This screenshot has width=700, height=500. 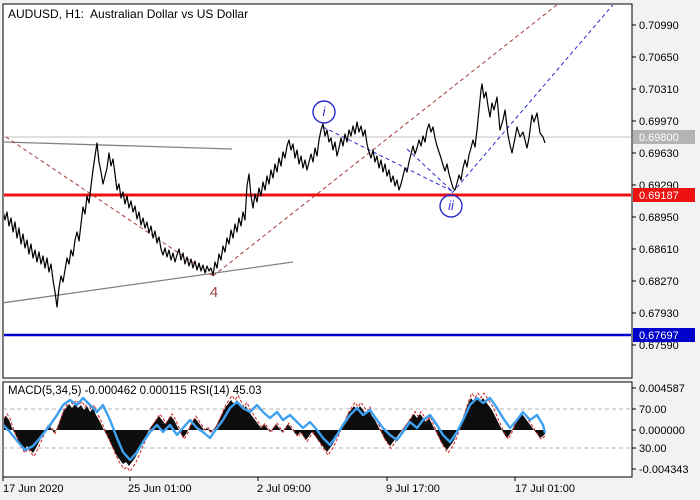 I want to click on macd-axis-label: 0.000000, so click(x=662, y=431).